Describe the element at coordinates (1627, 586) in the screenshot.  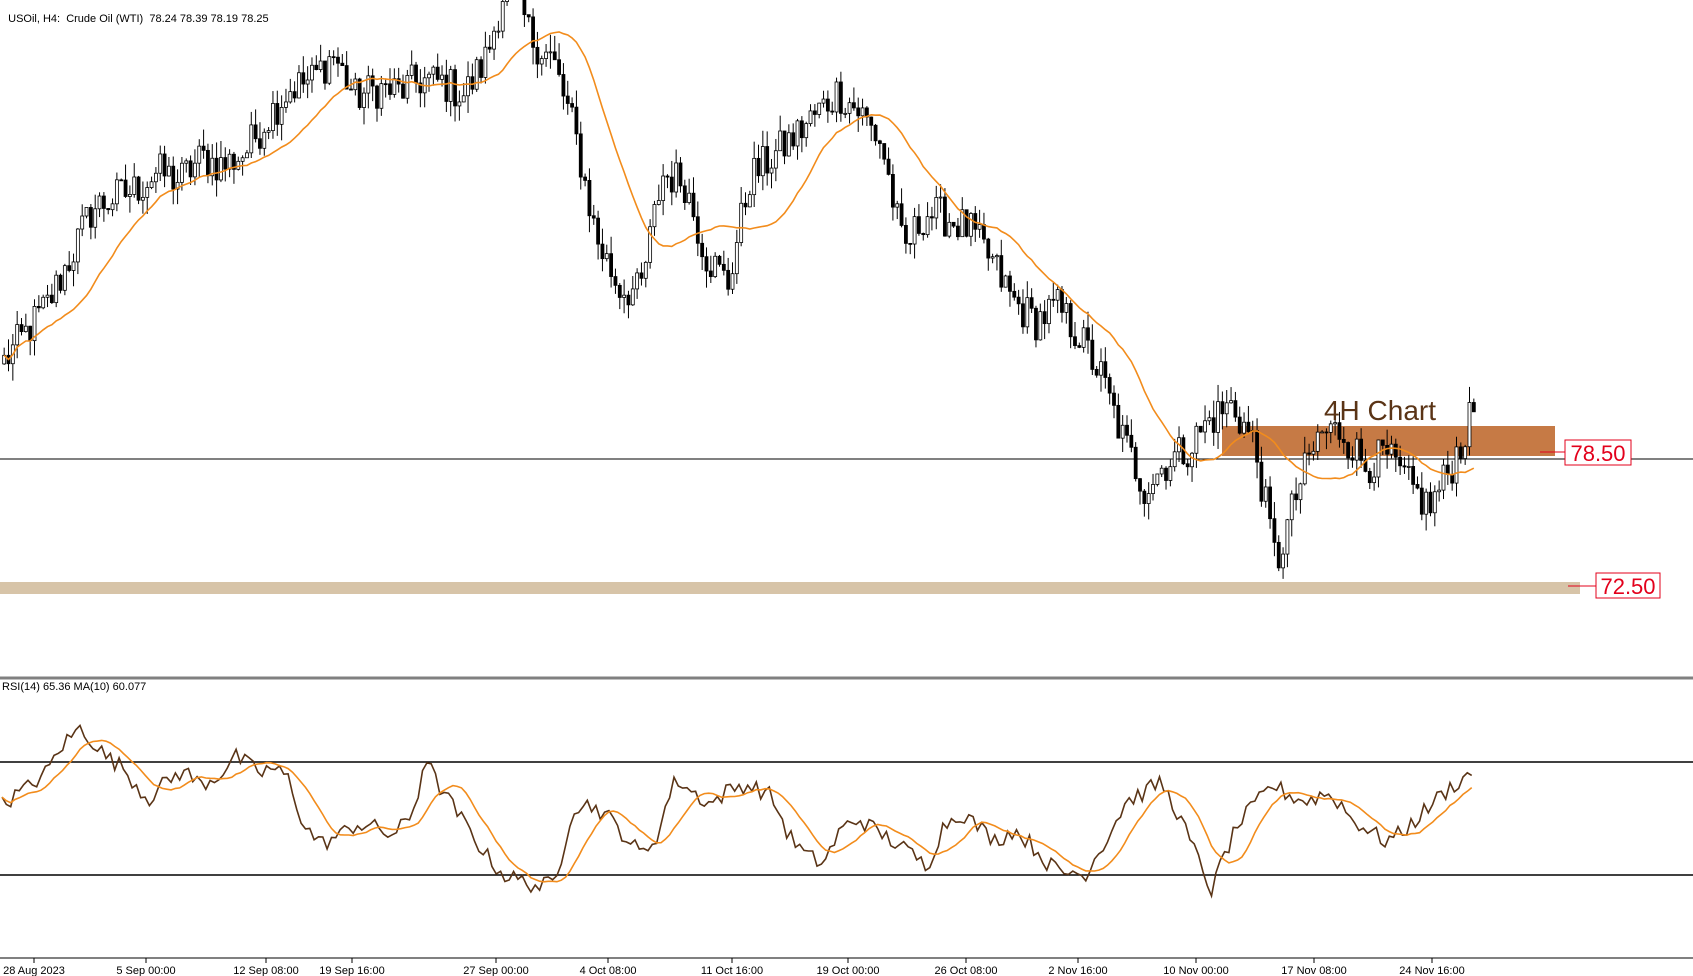
I see `level-label-72-50: 72.50` at that location.